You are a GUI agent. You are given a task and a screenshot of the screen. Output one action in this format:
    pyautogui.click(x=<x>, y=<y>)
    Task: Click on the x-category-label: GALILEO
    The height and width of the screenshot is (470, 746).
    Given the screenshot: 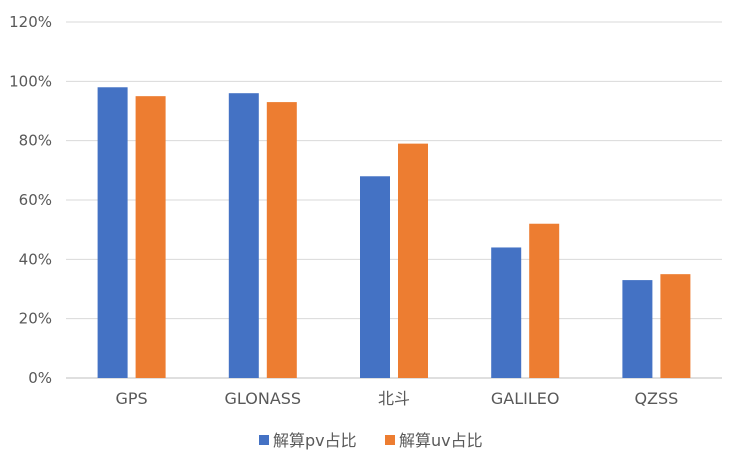 What is the action you would take?
    pyautogui.click(x=525, y=398)
    